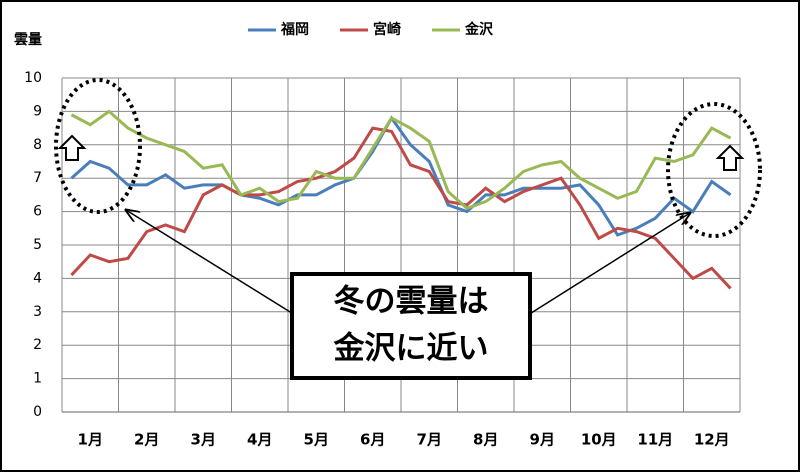  I want to click on y-tick-label: 6, so click(37, 212).